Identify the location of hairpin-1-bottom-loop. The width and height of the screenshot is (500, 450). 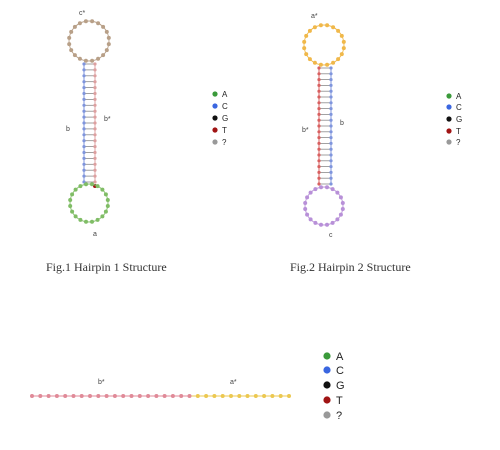
(89, 203).